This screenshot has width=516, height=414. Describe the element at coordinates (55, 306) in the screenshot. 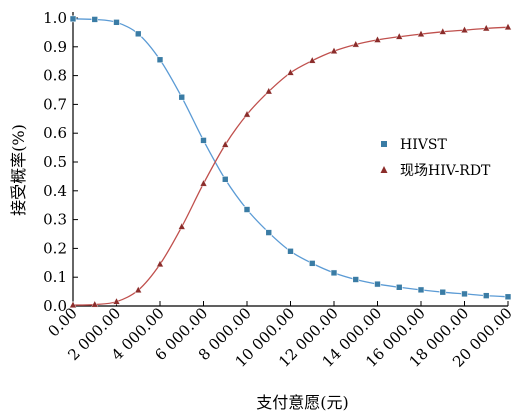

I see `y-tick-label: 0.0` at that location.